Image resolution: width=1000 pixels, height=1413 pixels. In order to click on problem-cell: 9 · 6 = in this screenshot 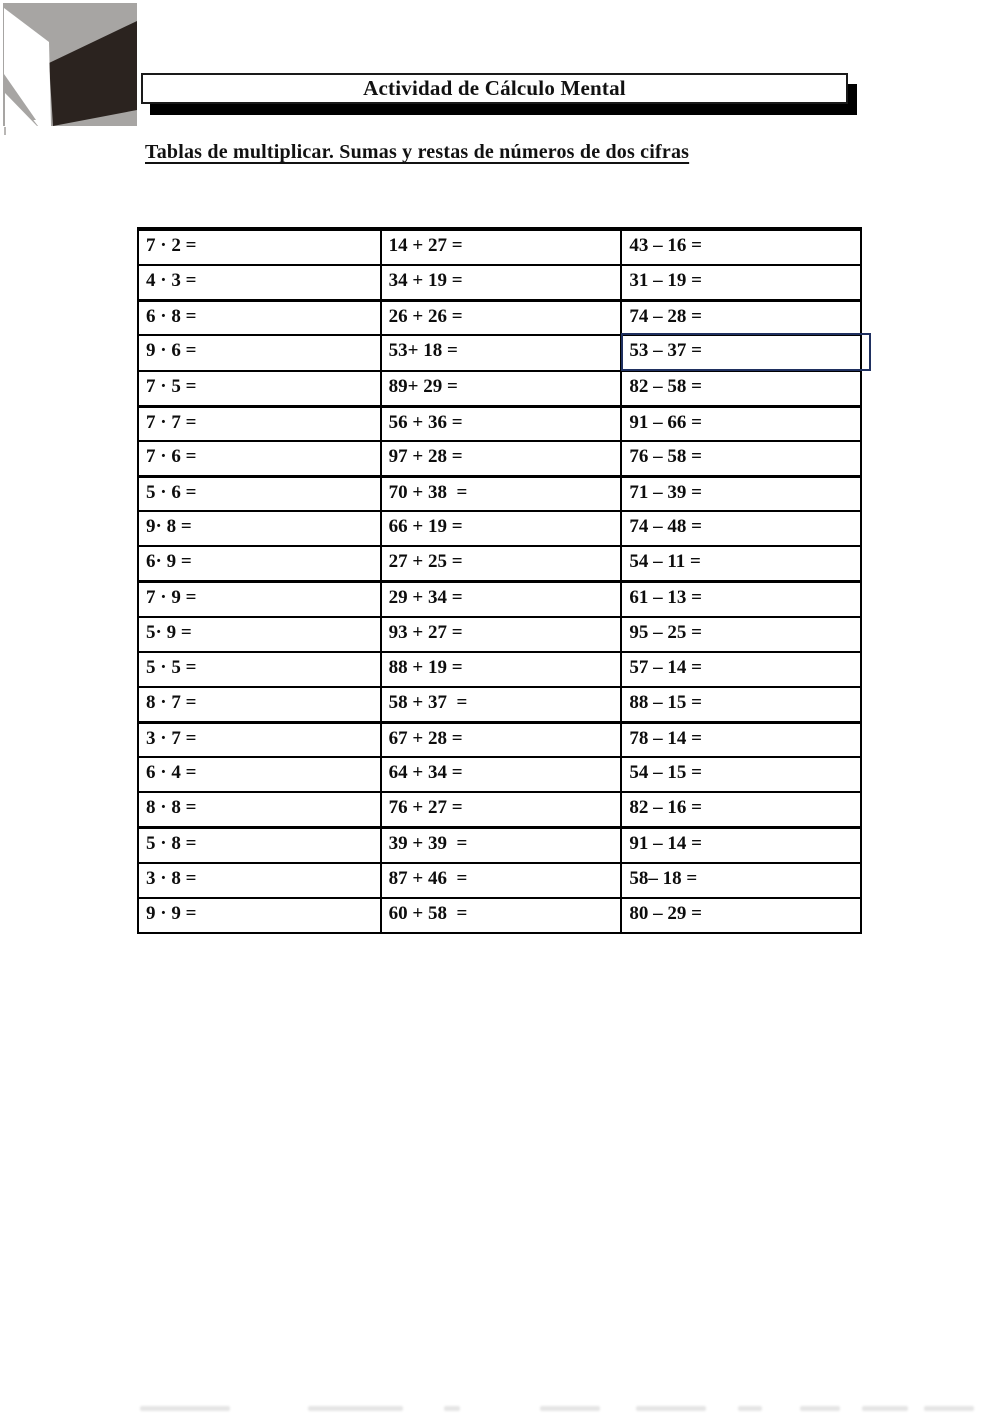, I will do `click(171, 351)`.